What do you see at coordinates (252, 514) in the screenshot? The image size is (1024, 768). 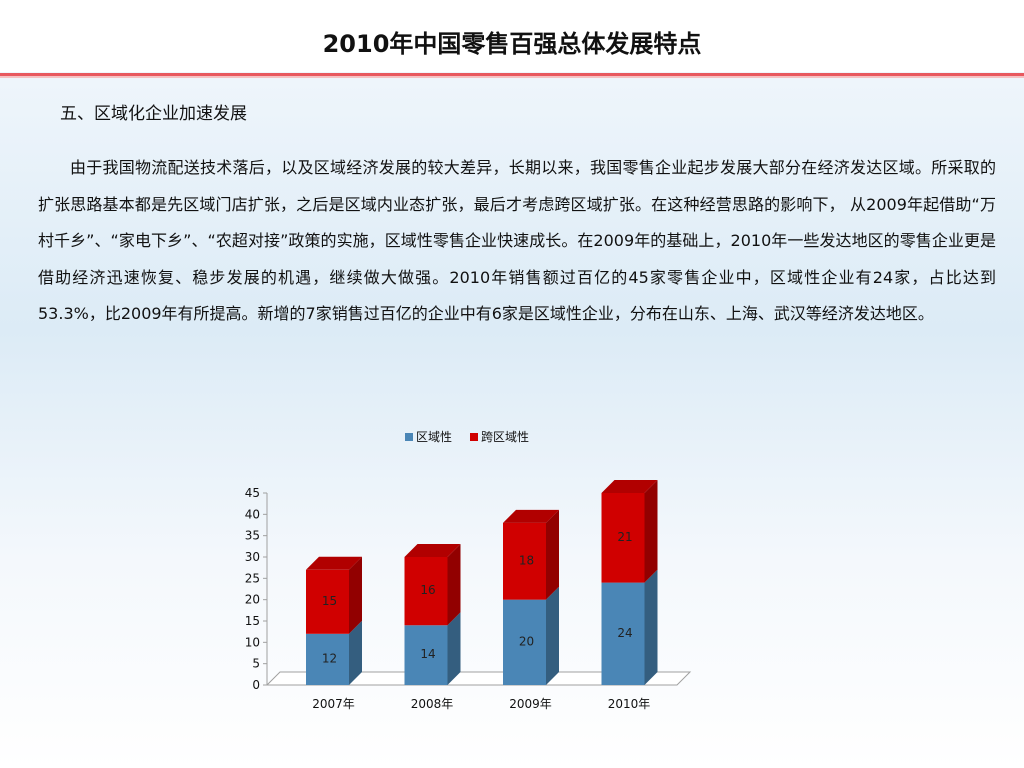 I see `y-tick-label: 40` at bounding box center [252, 514].